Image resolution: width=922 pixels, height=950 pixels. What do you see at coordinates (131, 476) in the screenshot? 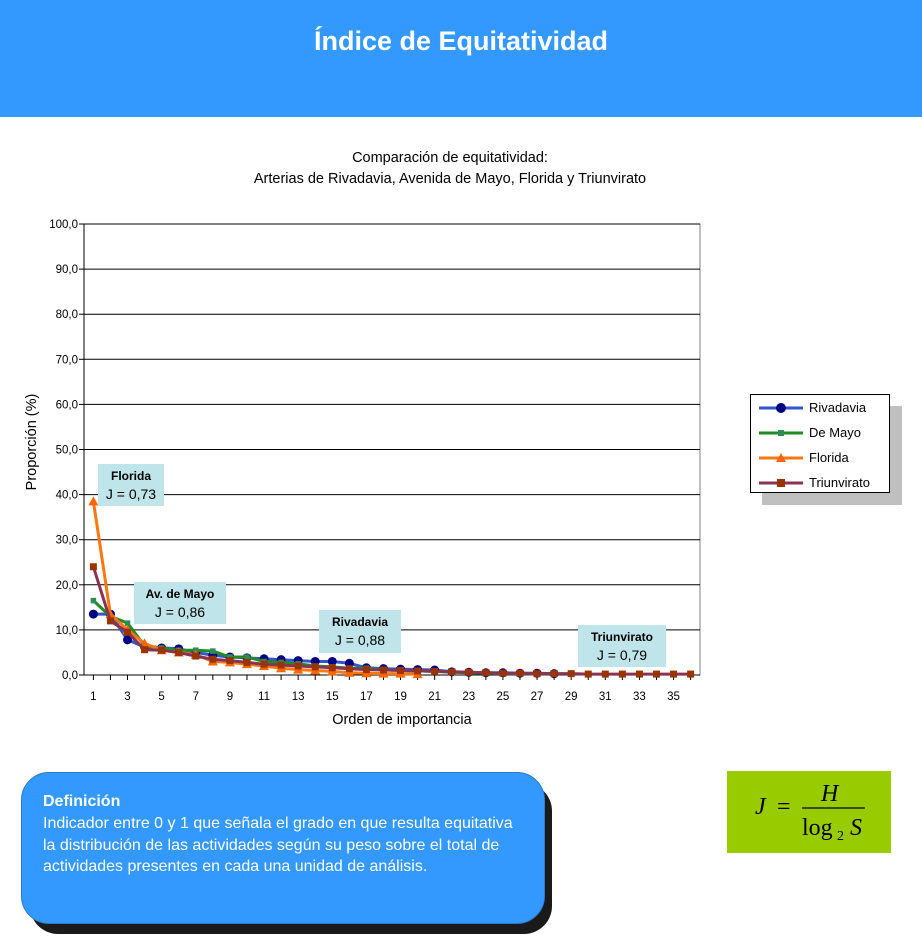
I see `annotation-name: Florida` at bounding box center [131, 476].